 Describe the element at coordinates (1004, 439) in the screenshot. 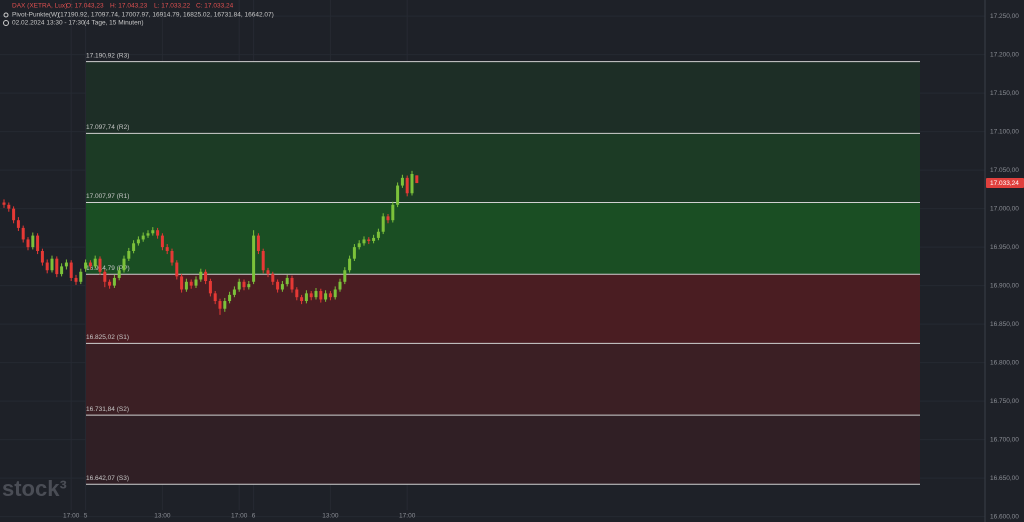

I see `y-tick-label: 16.700,00` at that location.